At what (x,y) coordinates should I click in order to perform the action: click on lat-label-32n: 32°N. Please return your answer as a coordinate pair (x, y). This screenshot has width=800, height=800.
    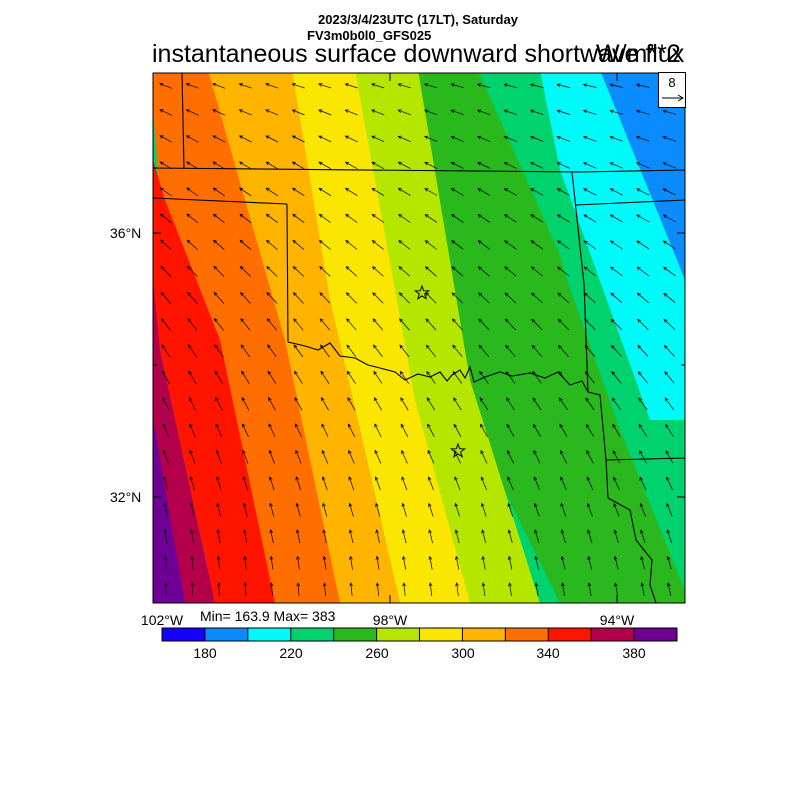
    Looking at the image, I should click on (126, 497).